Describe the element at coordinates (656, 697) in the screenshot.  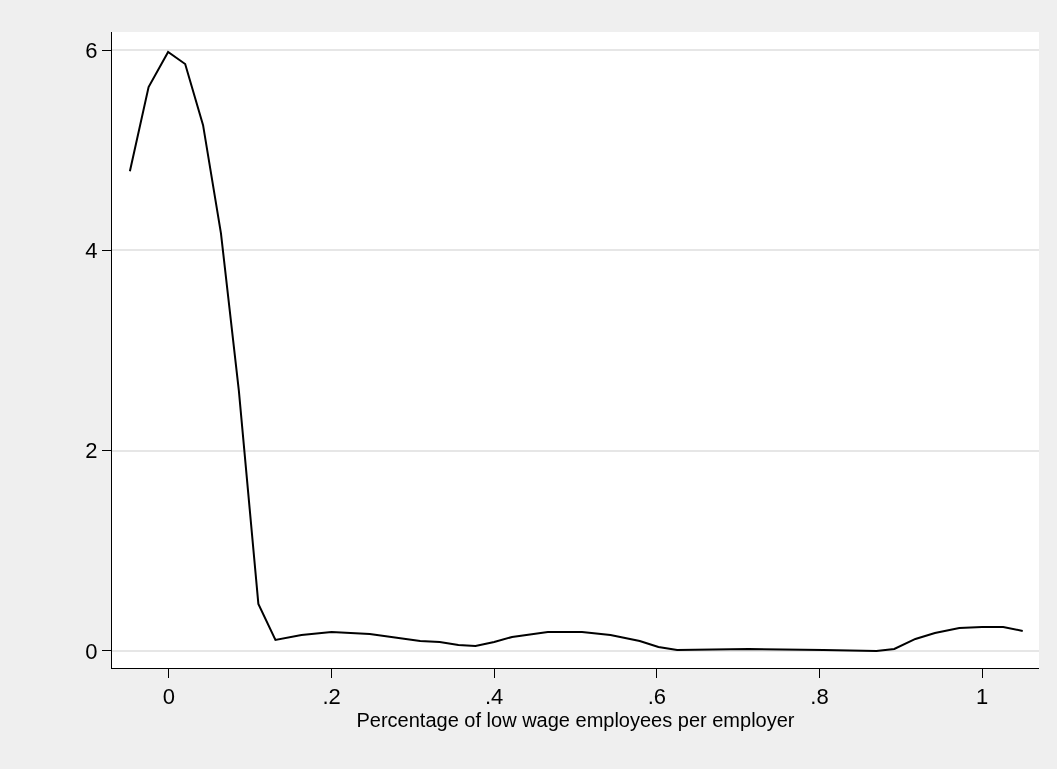
I see `x-tick-label: .6` at that location.